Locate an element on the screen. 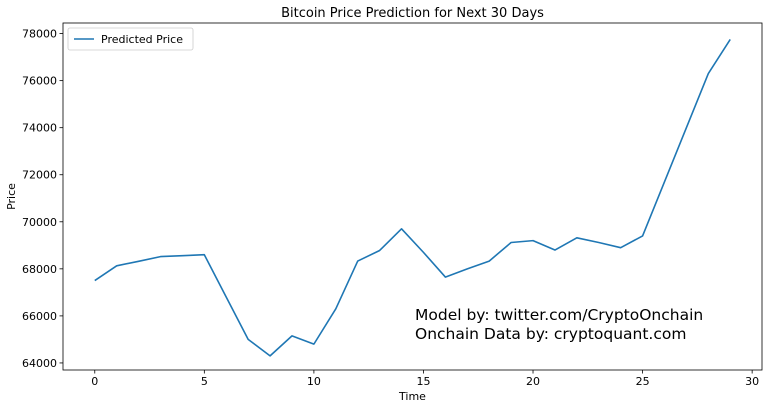 This screenshot has width=768, height=409. legend-label: Predicted Price is located at coordinates (142, 39).